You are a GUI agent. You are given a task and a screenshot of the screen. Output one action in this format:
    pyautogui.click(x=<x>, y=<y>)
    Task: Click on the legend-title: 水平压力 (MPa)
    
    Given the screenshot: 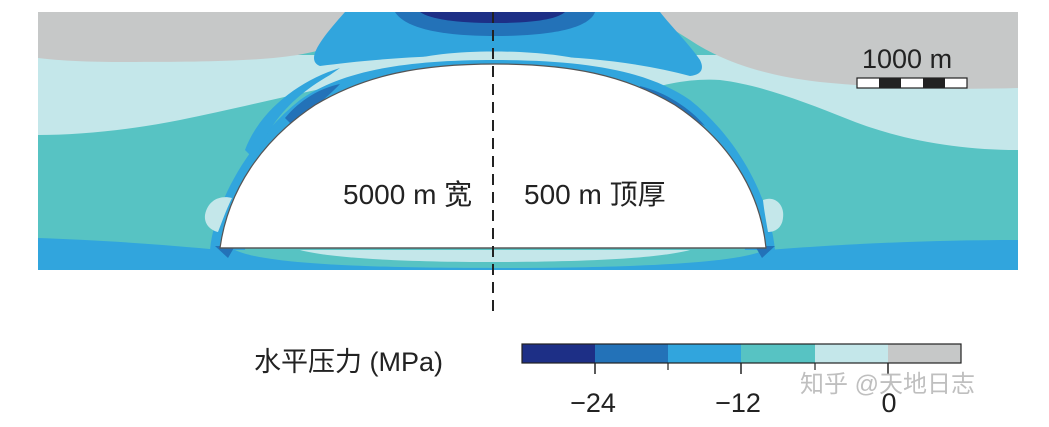 What is the action you would take?
    pyautogui.click(x=348, y=362)
    